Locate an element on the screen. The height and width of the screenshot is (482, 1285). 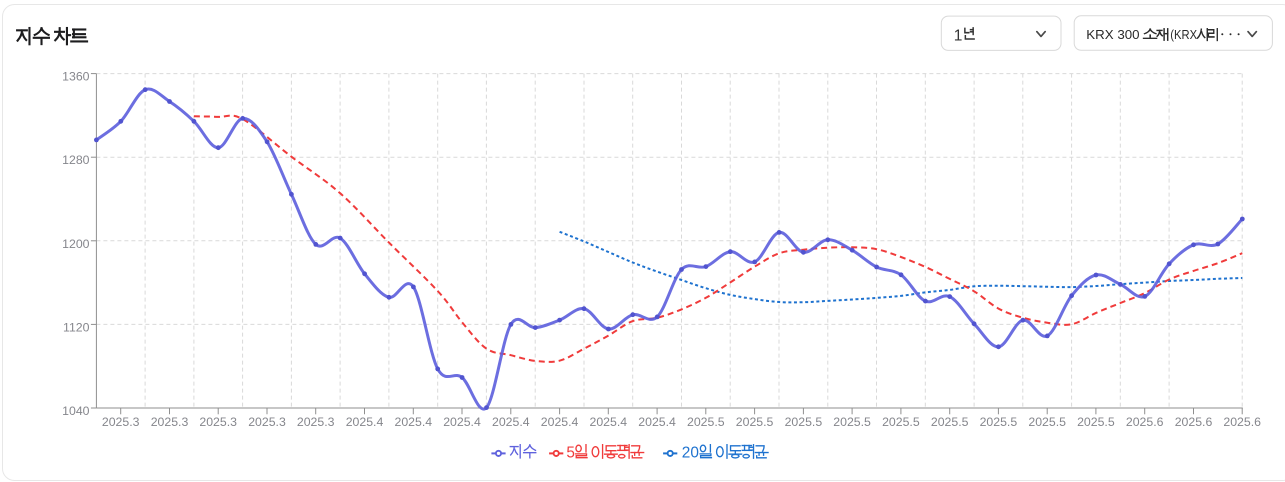
svg-text: 5 is located at coordinates (570, 453).